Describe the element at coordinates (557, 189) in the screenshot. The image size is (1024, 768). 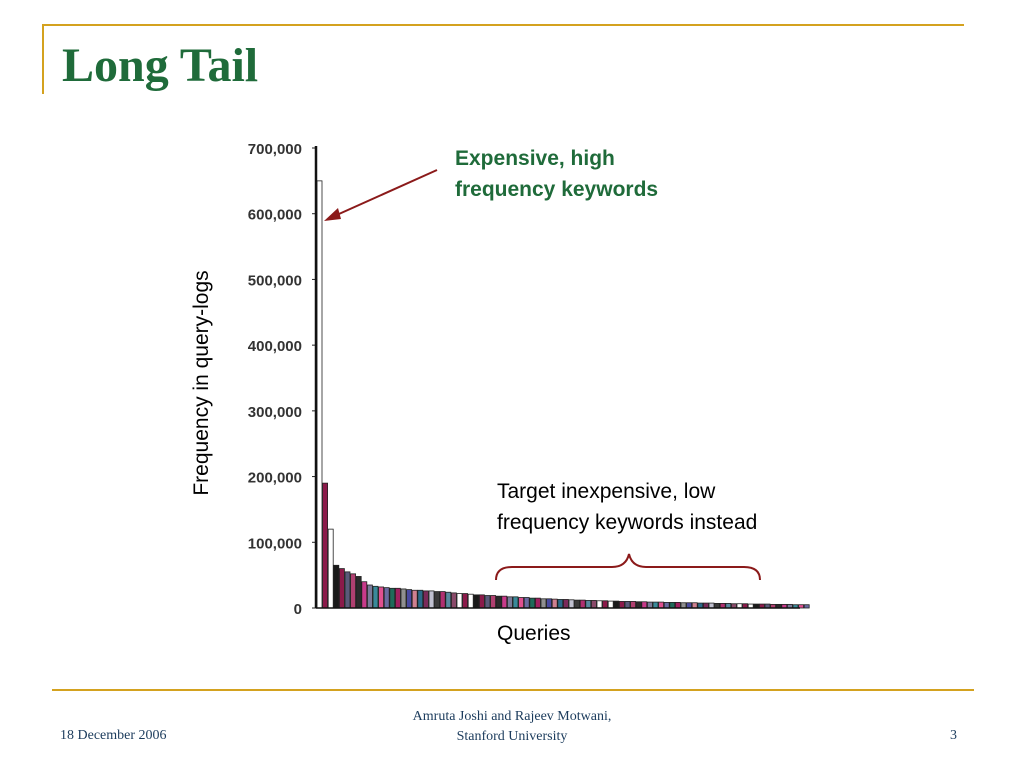
I see `head-annotation-line-2: frequency keywords` at that location.